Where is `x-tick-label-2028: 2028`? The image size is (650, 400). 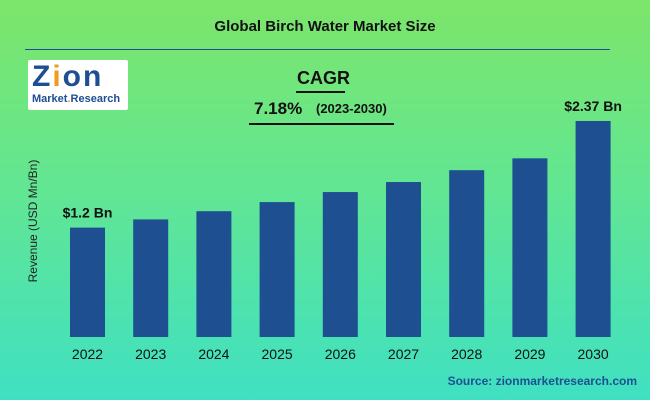
x-tick-label-2028: 2028 is located at coordinates (466, 354).